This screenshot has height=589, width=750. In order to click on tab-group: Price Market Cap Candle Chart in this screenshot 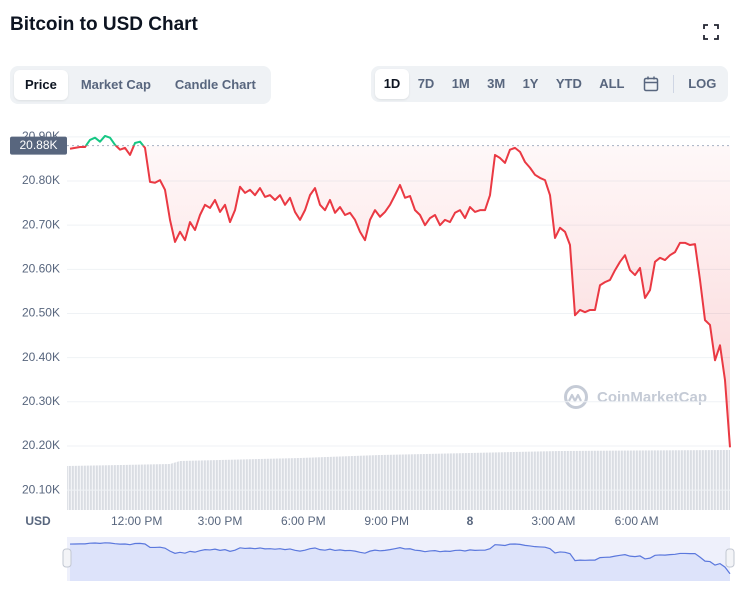, I will do `click(140, 85)`.